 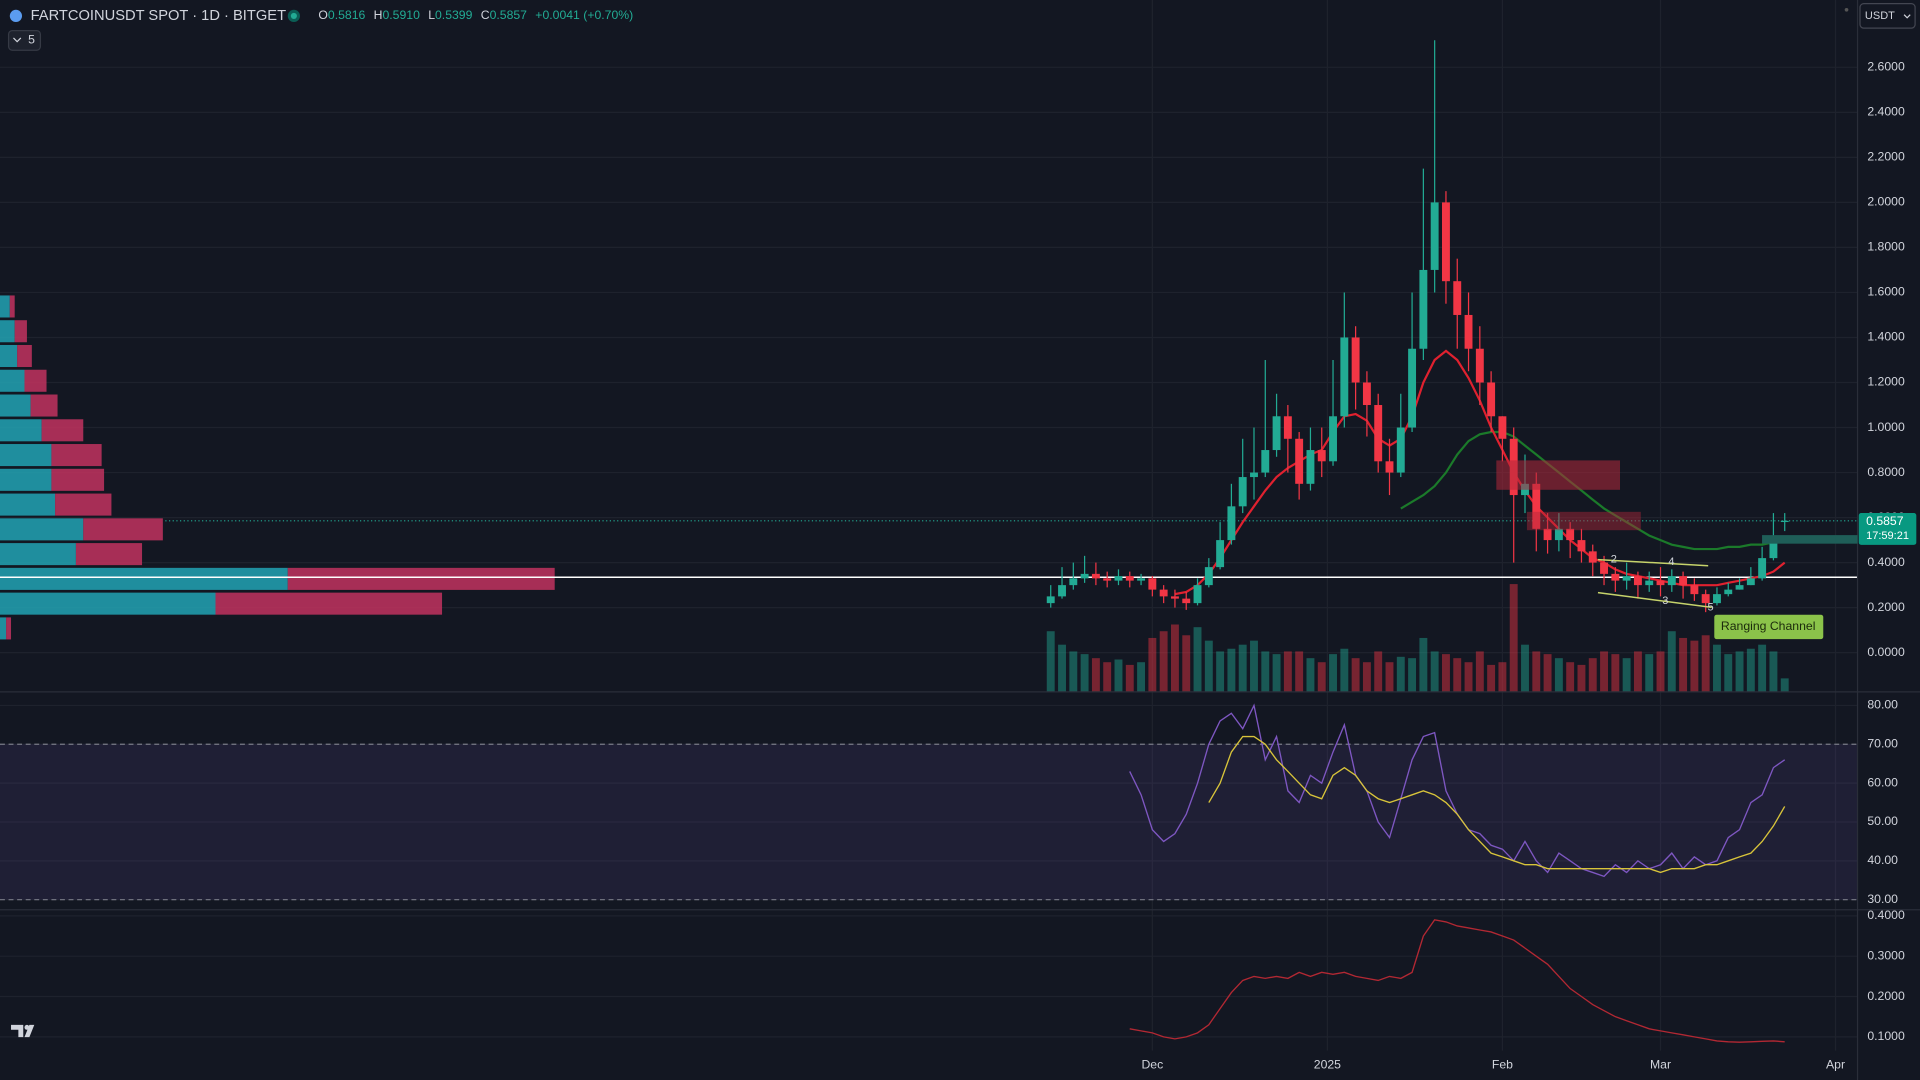 I want to click on annotation: Ranging Channel, so click(x=1768, y=626).